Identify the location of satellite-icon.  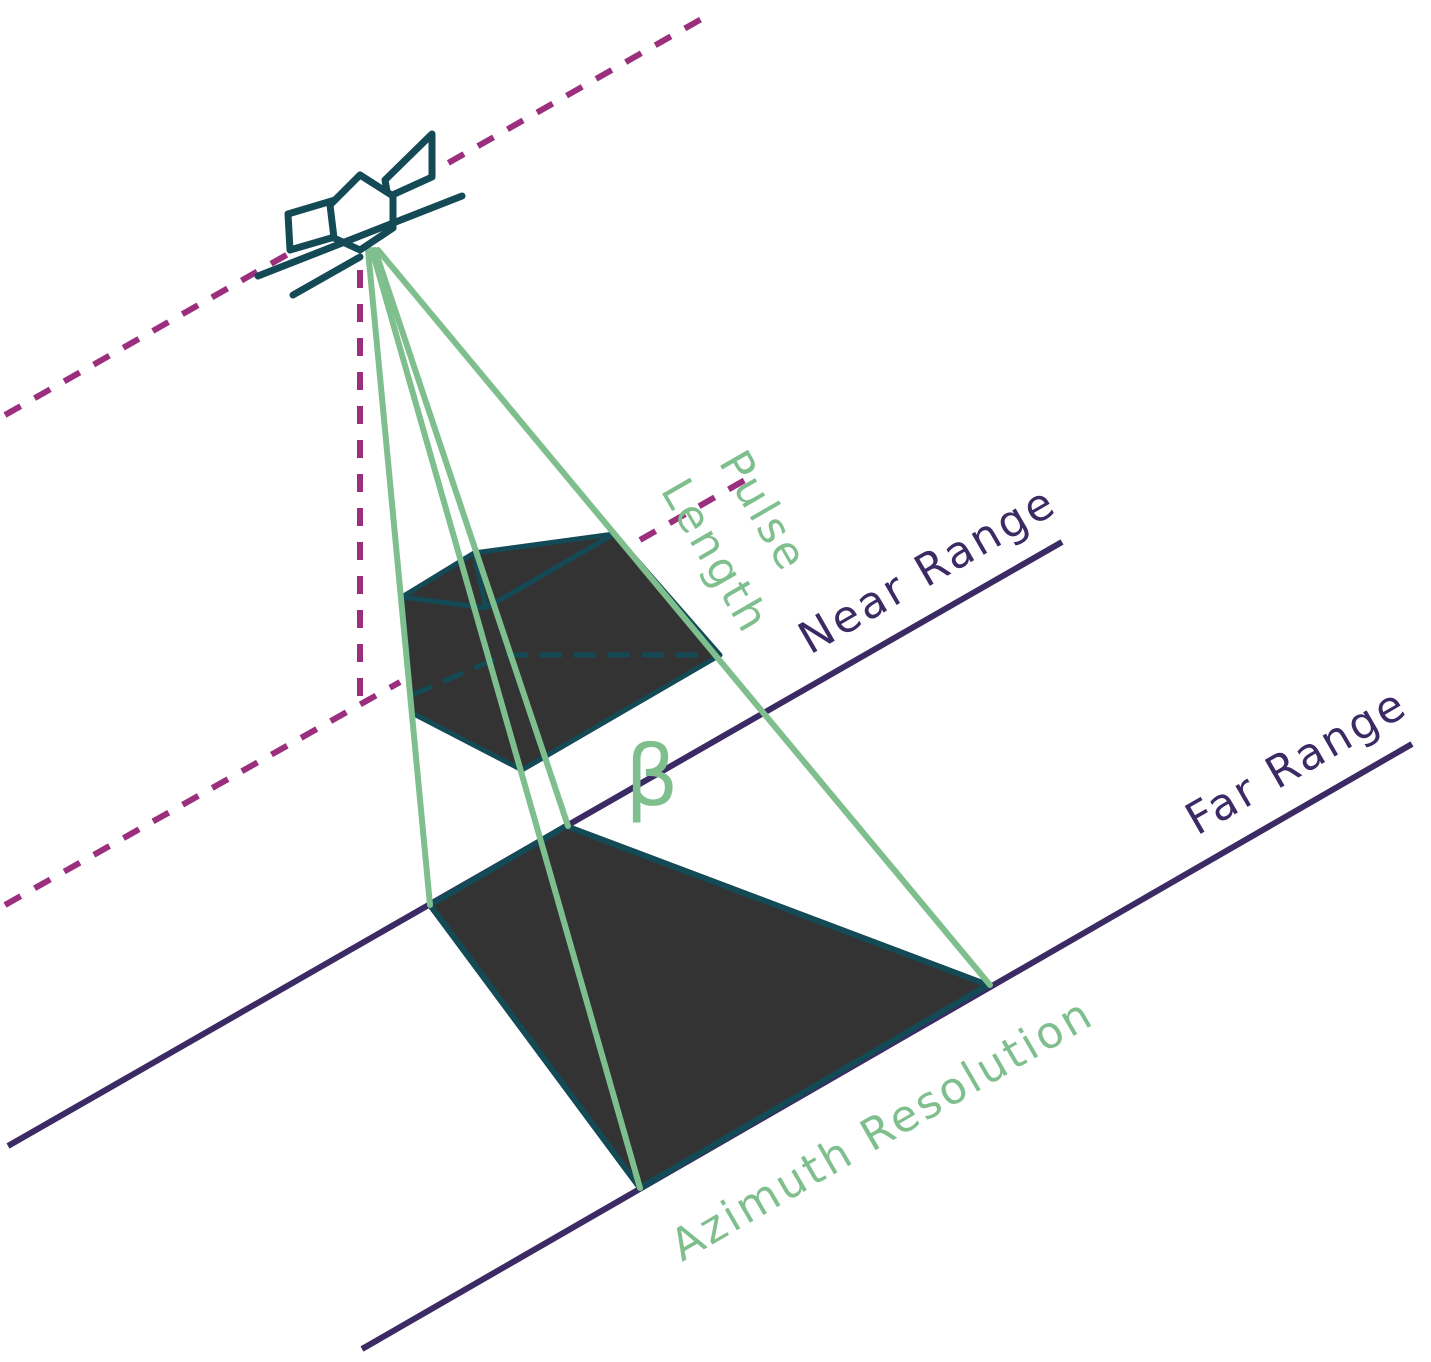
(360, 214).